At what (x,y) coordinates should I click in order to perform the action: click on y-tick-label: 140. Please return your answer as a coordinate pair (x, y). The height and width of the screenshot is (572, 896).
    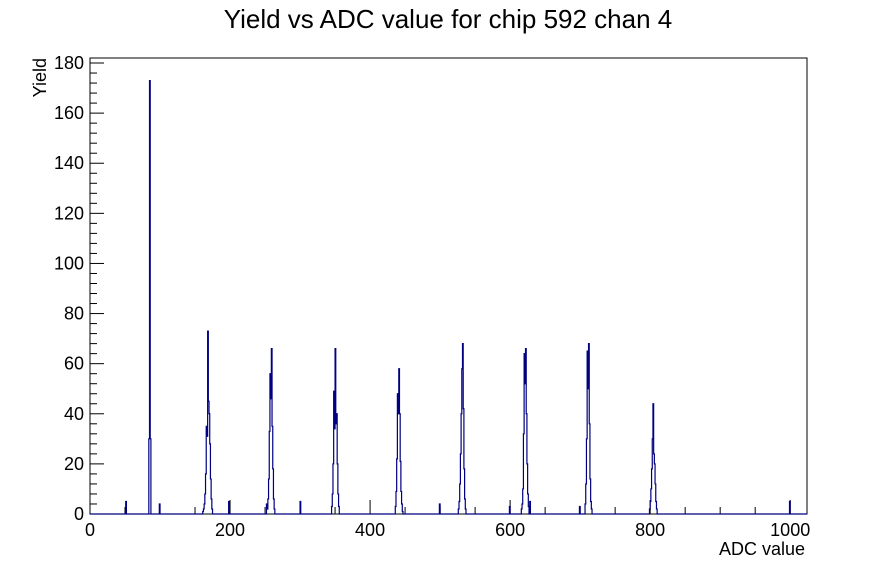
    Looking at the image, I should click on (69, 163).